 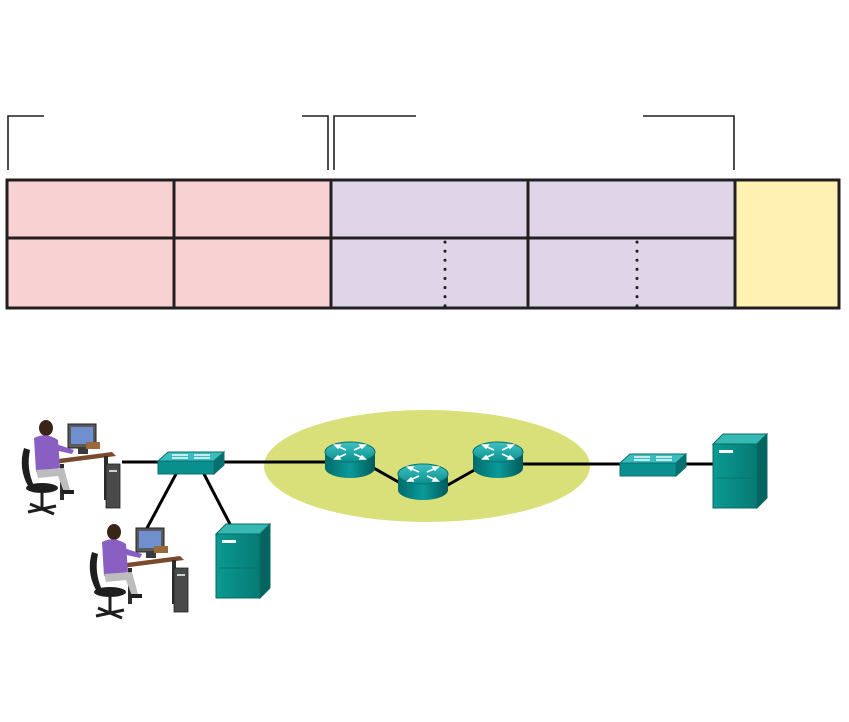 I want to click on header-brackets, so click(x=371, y=142).